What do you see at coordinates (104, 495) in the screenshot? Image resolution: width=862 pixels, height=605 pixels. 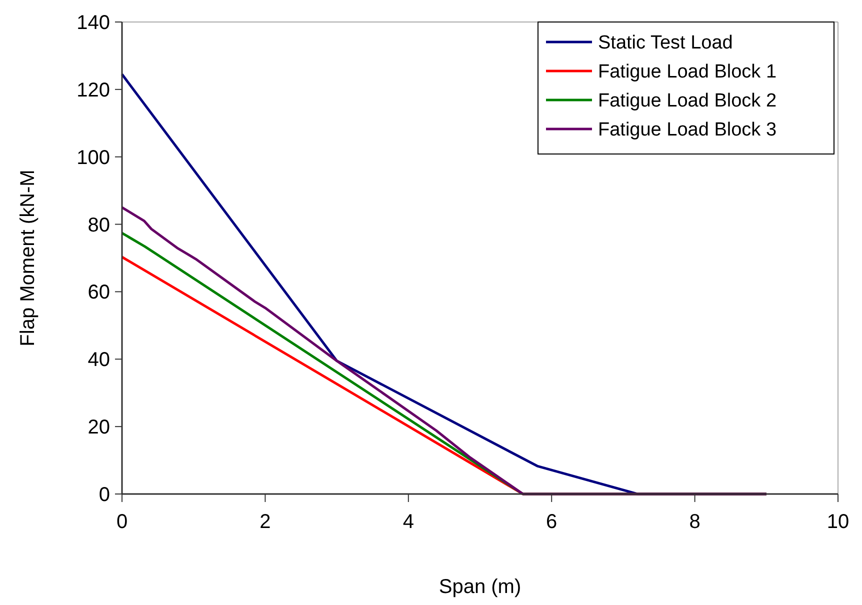 I see `y-tick-label: 0` at bounding box center [104, 495].